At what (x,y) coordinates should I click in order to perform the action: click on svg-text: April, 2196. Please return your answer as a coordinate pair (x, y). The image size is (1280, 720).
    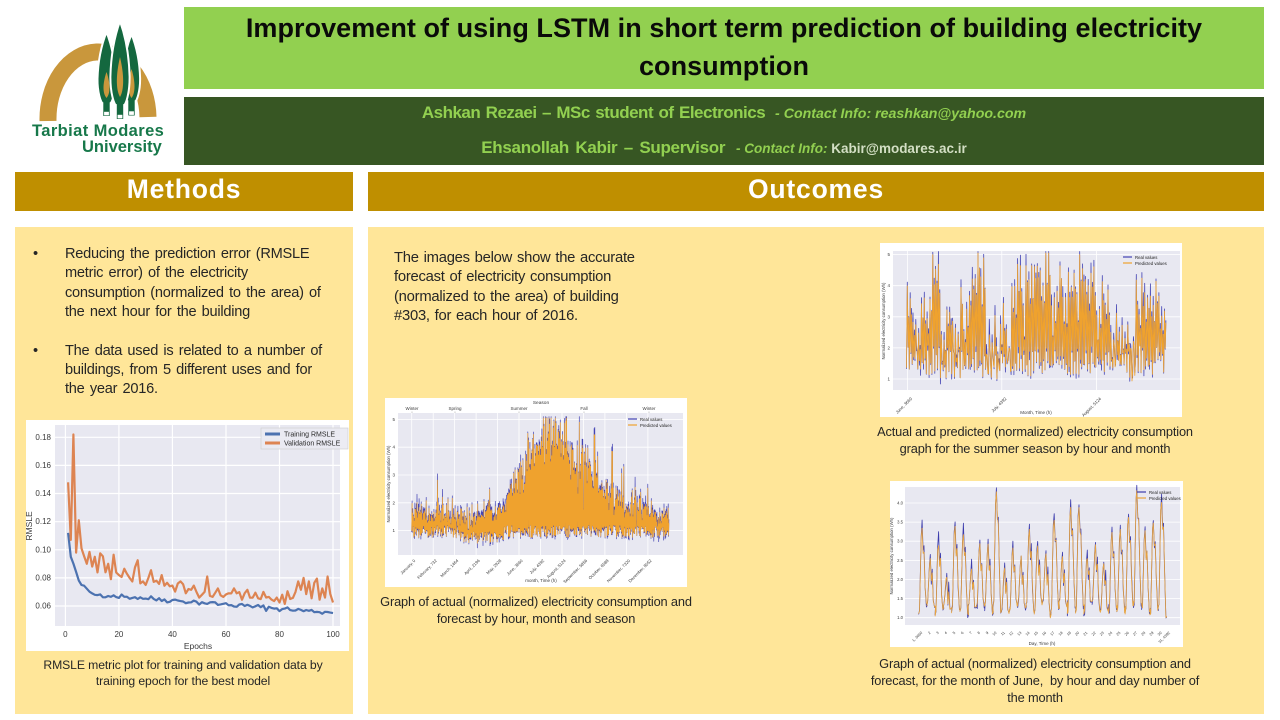
    Looking at the image, I should click on (472, 567).